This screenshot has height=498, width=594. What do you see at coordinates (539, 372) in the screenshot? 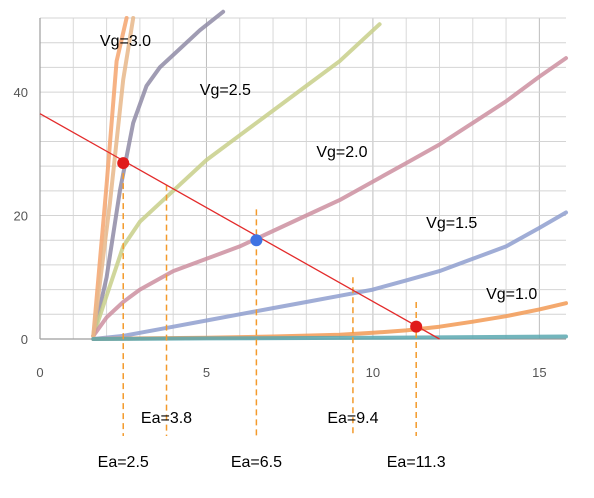
I see `x-tick-label: 15` at bounding box center [539, 372].